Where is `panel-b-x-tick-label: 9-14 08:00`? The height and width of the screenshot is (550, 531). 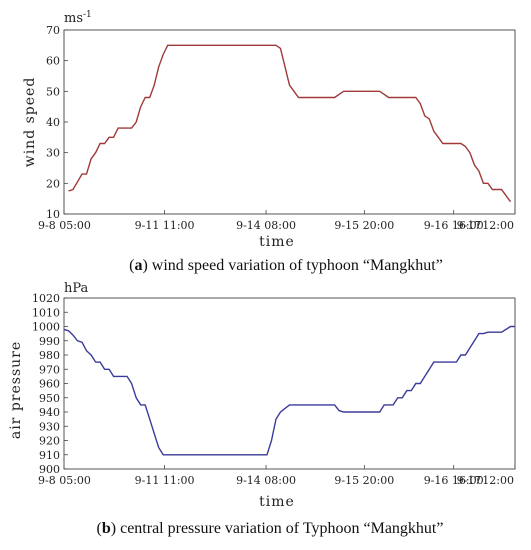
panel-b-x-tick-label: 9-14 08:00 is located at coordinates (266, 480).